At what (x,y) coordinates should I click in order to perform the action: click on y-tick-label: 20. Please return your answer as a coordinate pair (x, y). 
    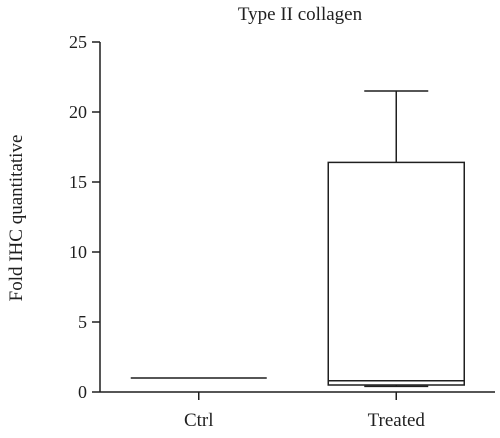
    Looking at the image, I should click on (78, 112).